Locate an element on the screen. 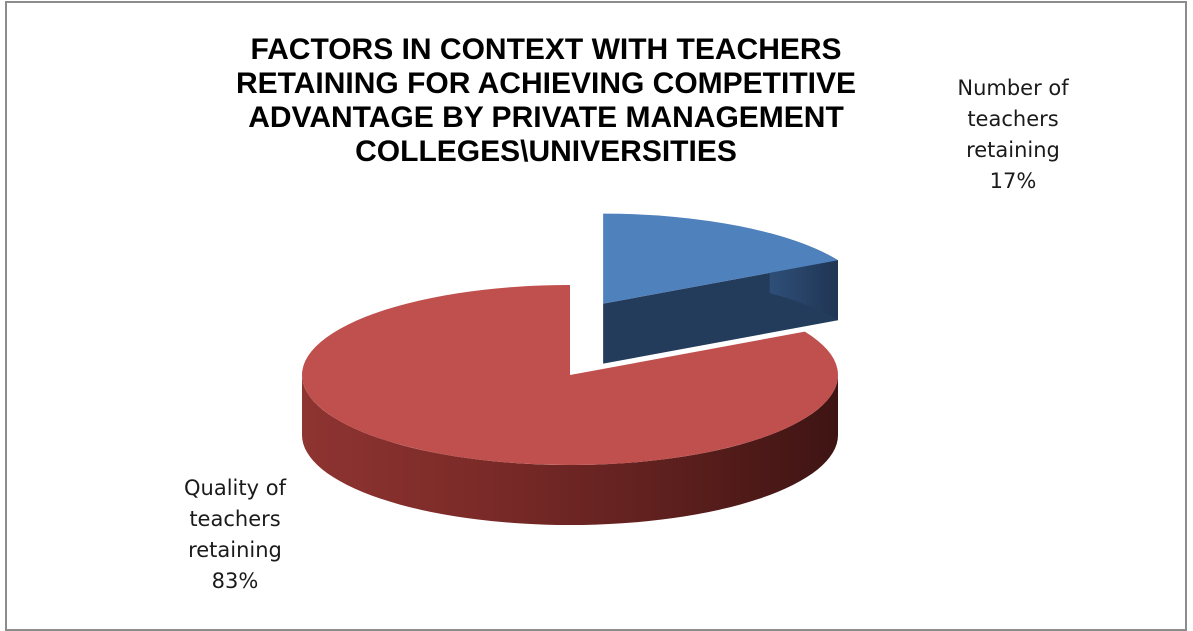 This screenshot has height=631, width=1193. slice-label-line: Number of is located at coordinates (1013, 88).